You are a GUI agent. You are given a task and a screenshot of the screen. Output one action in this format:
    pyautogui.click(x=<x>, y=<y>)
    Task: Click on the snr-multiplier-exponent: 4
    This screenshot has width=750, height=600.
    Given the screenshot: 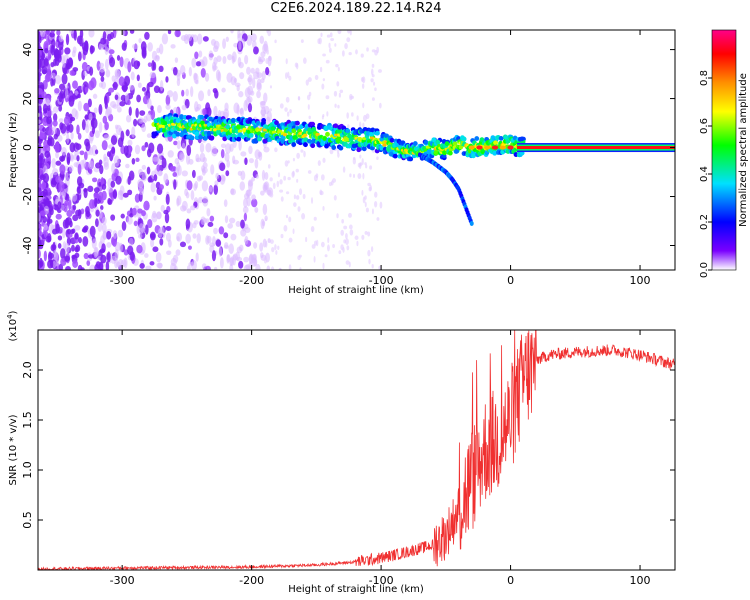 What is the action you would take?
    pyautogui.click(x=10, y=316)
    